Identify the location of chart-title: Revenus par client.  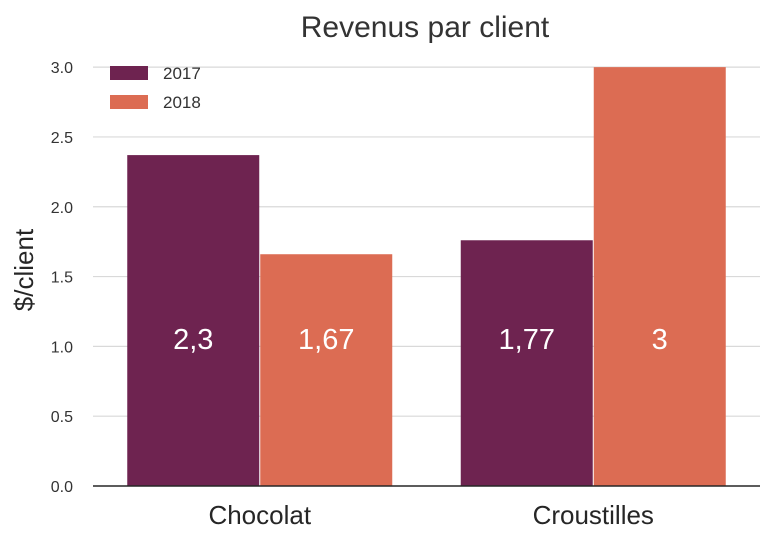
(425, 27).